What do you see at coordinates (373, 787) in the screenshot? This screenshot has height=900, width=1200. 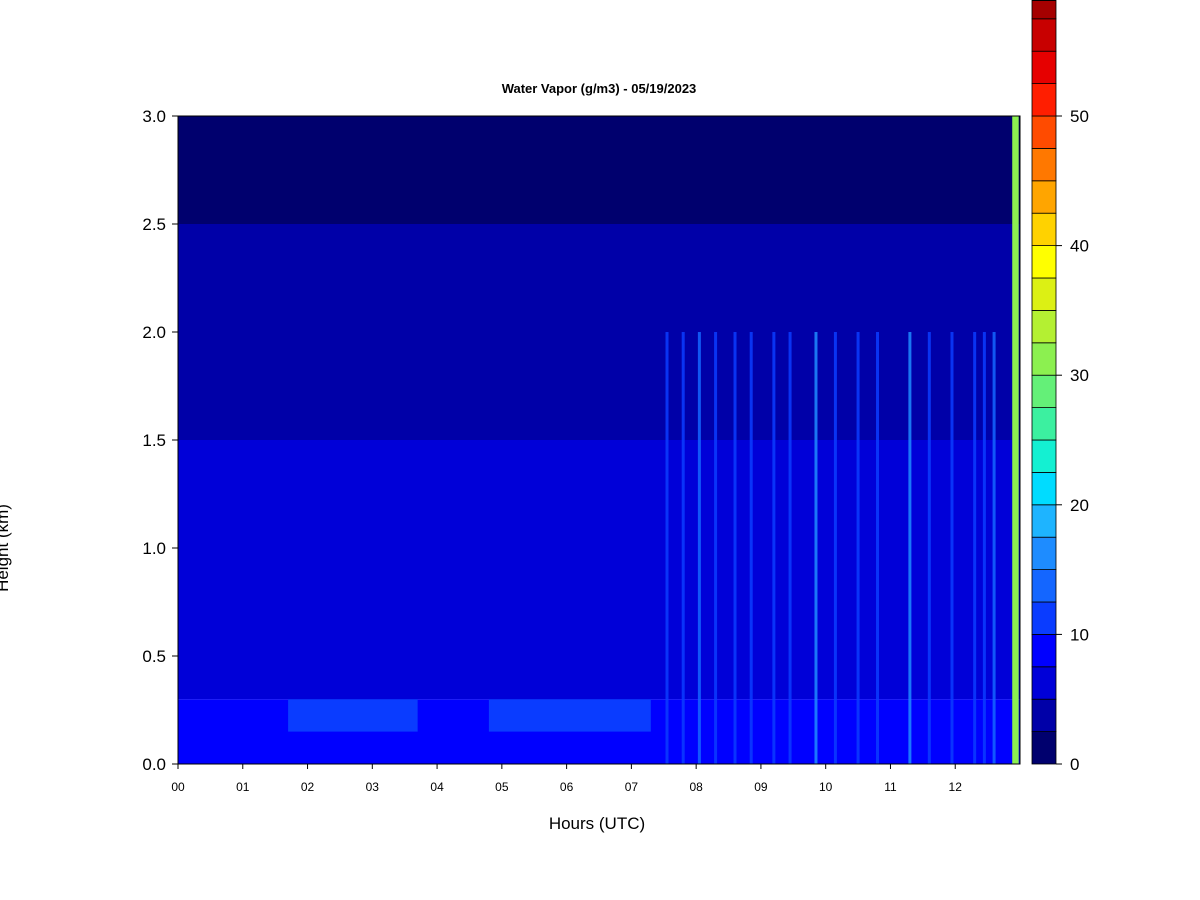 I see `x-tick-label: 03` at bounding box center [373, 787].